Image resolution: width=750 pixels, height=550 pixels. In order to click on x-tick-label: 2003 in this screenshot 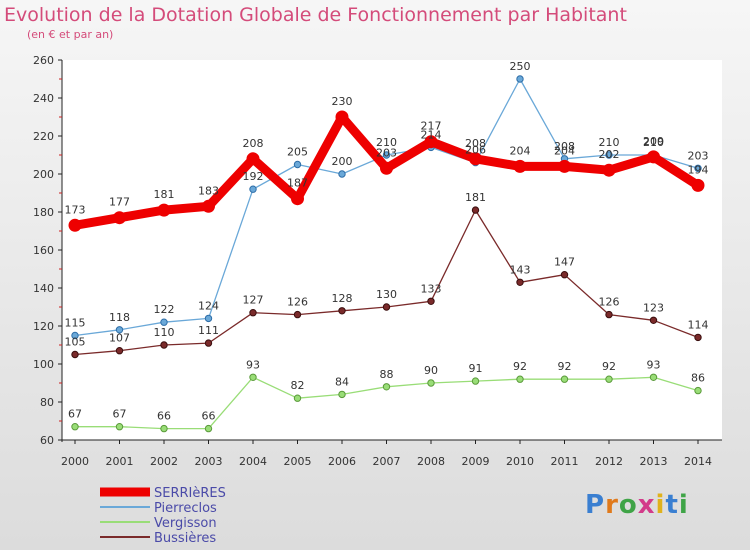, I will do `click(209, 461)`.